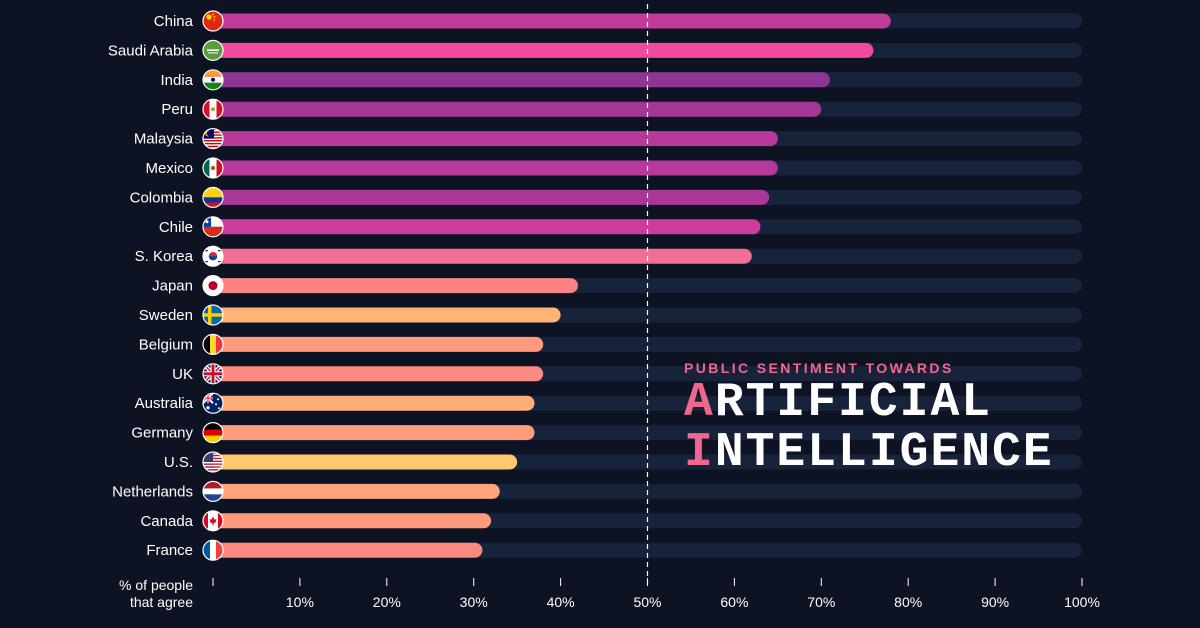 The width and height of the screenshot is (1200, 628). I want to click on saudi-arabia-flag-icon, so click(213, 50).